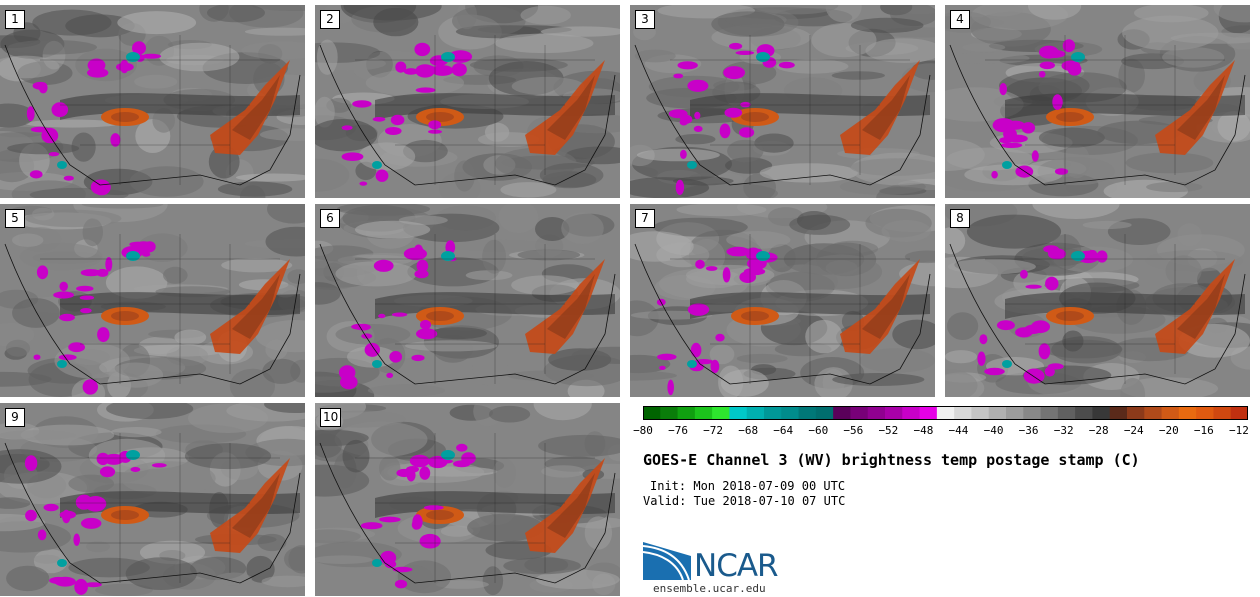 Image resolution: width=1260 pixels, height=597 pixels. Describe the element at coordinates (667, 561) in the screenshot. I see `ncar-logo` at that location.